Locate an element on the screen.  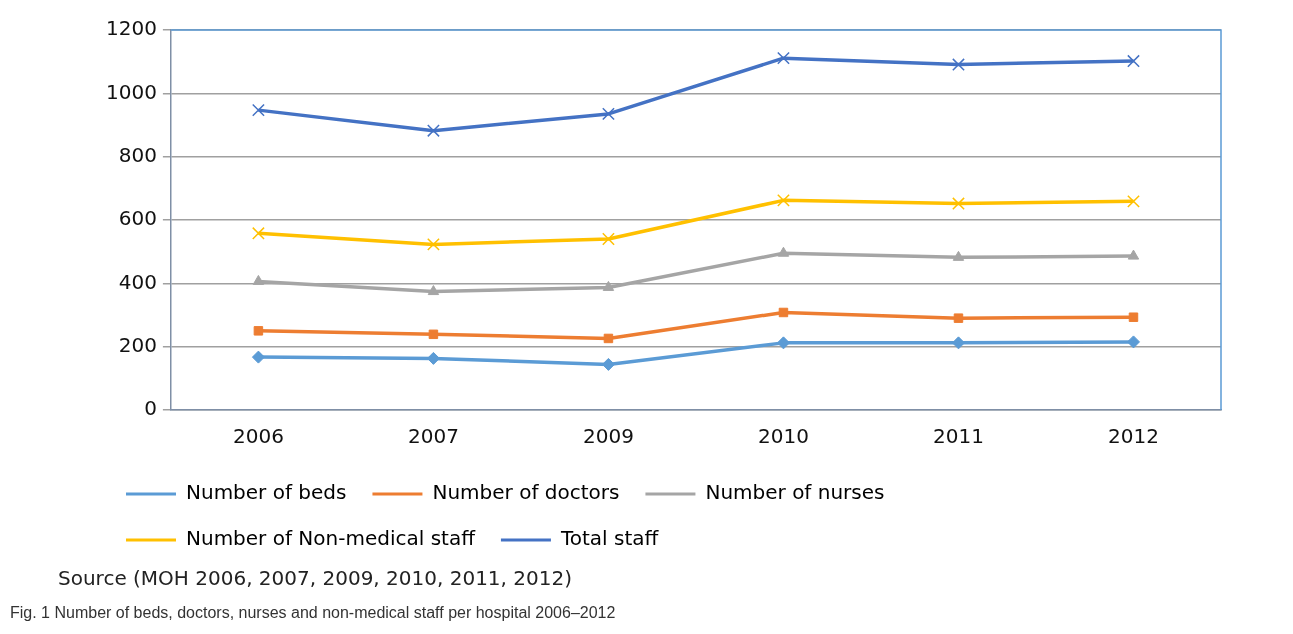
y-tick-label: 200 is located at coordinates (137, 344).